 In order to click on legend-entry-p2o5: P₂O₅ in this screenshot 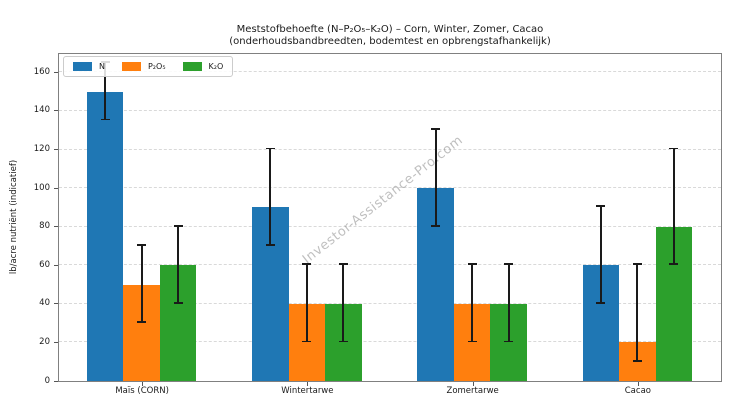, I will do `click(143, 66)`.